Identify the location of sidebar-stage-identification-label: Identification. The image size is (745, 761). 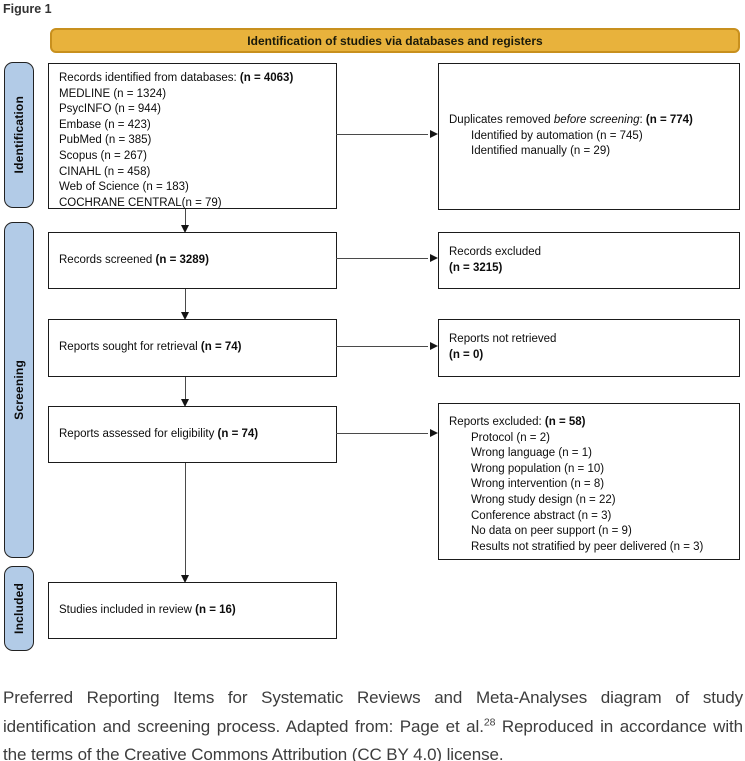
(19, 135).